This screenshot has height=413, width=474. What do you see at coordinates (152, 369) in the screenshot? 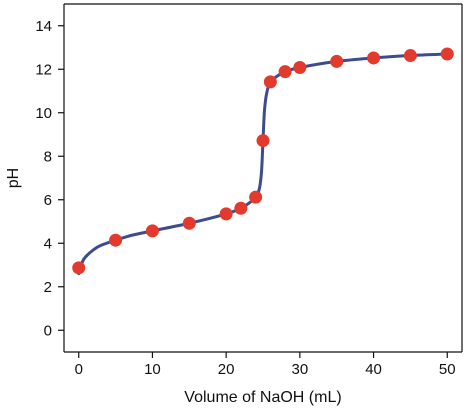
I see `x-tick-label: 10` at bounding box center [152, 369].